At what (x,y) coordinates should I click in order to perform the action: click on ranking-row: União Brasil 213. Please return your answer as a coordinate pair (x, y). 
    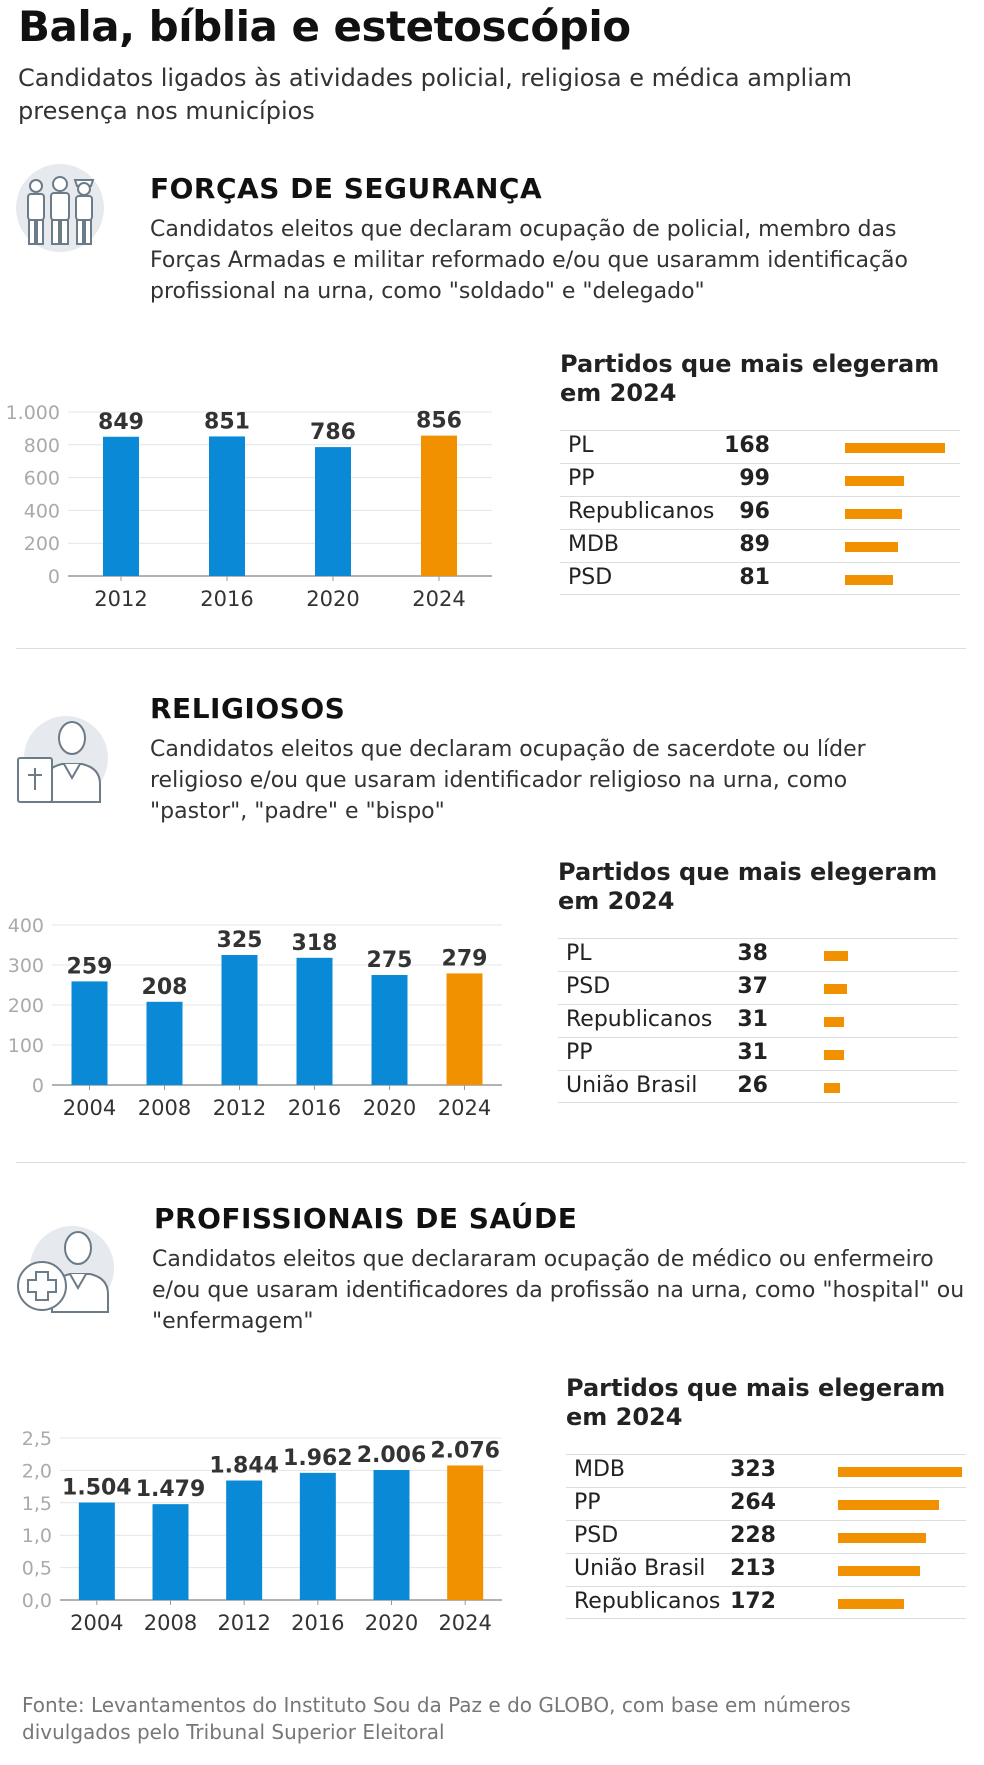
    Looking at the image, I should click on (766, 1569).